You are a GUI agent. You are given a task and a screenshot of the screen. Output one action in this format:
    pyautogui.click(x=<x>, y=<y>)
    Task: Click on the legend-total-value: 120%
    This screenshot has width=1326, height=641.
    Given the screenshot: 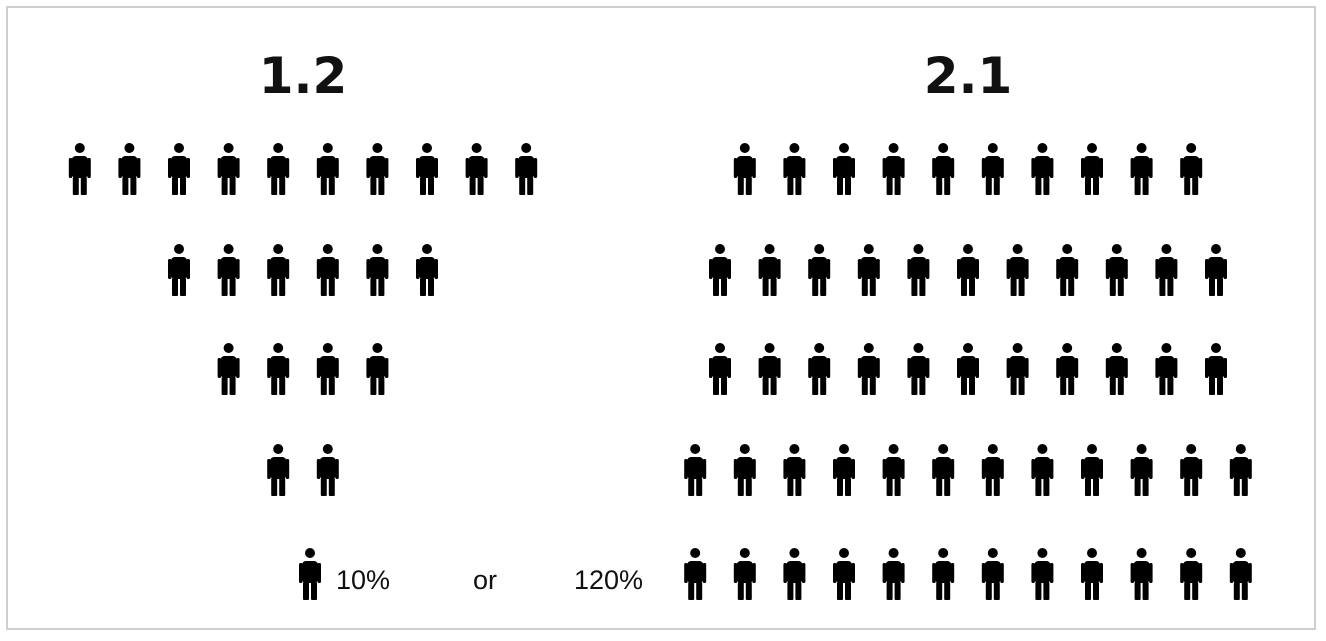 What is the action you would take?
    pyautogui.click(x=608, y=580)
    